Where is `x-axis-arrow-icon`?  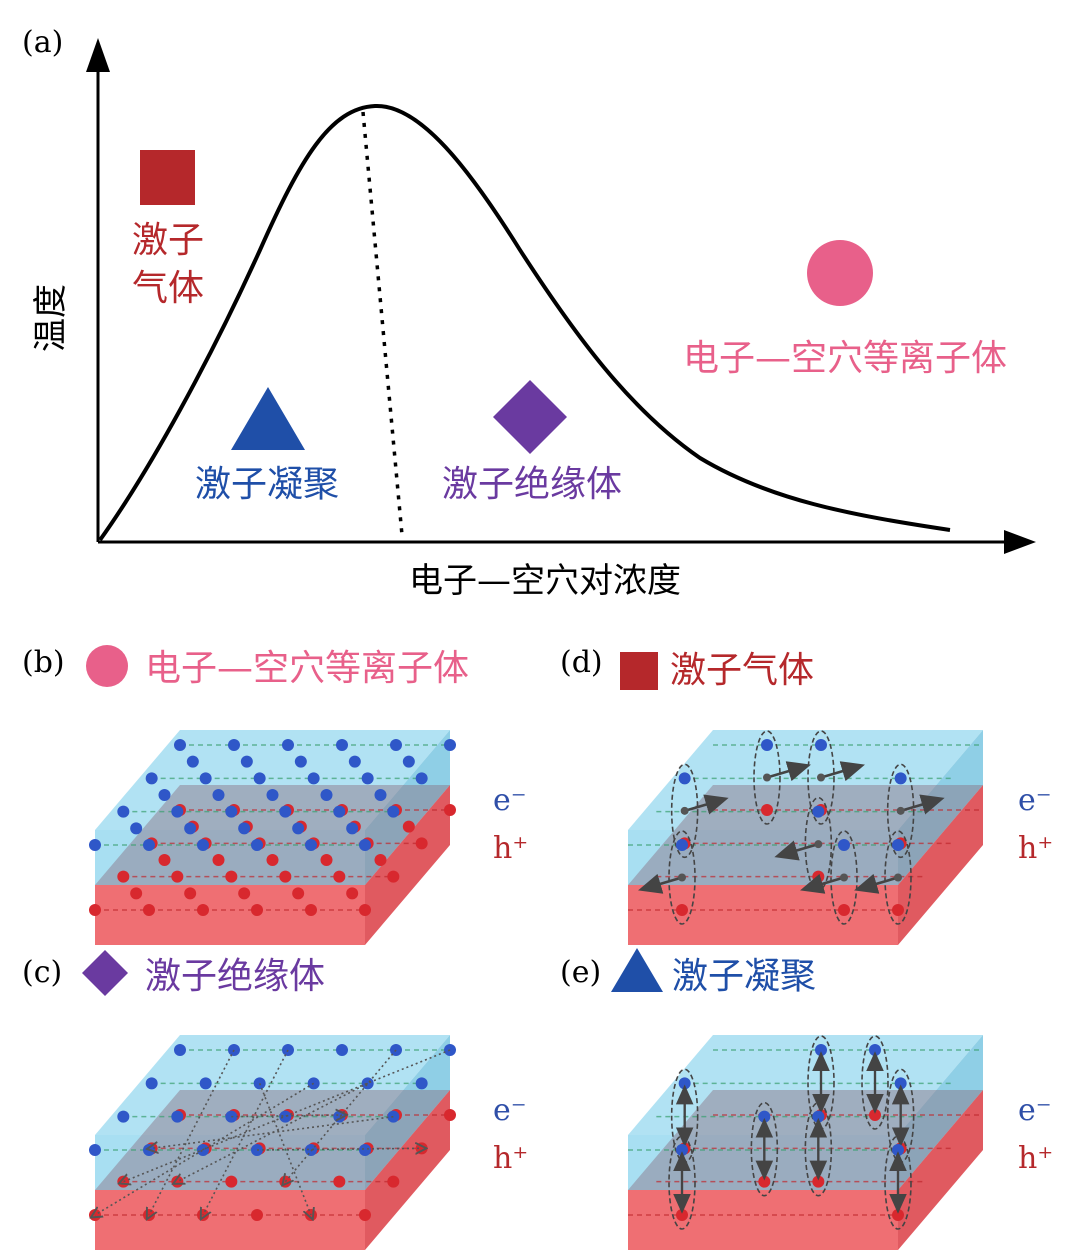
x-axis-arrow-icon is located at coordinates (1020, 542).